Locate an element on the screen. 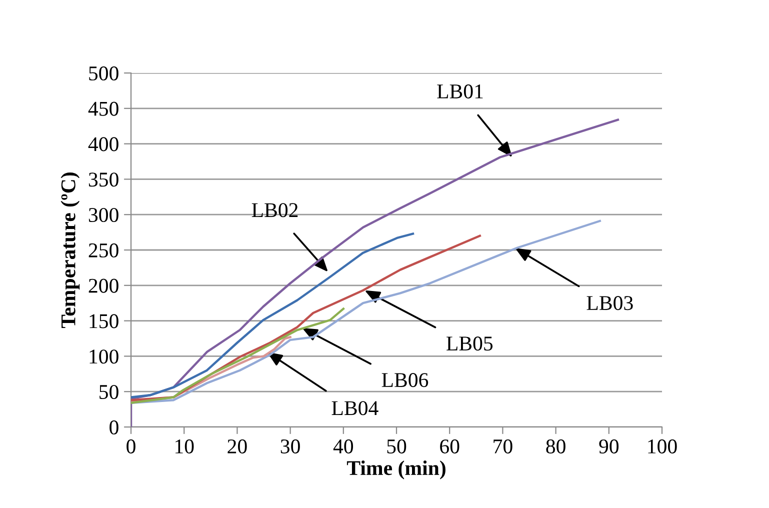  y-tick-label: 50 is located at coordinates (109, 392).